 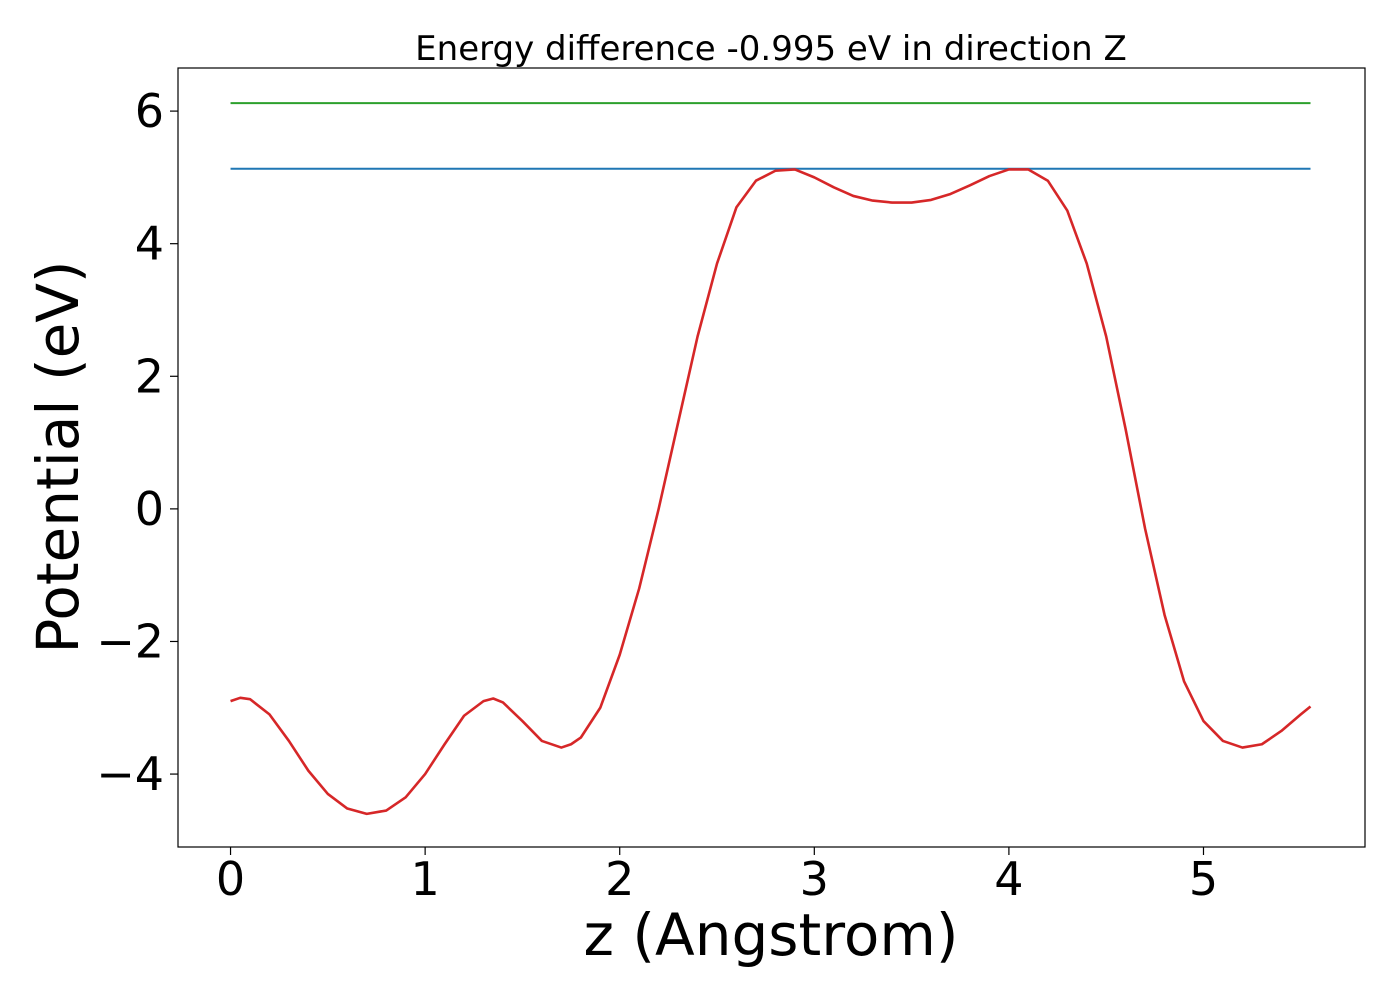 What do you see at coordinates (130, 641) in the screenshot?
I see `y-tick-label: −2` at bounding box center [130, 641].